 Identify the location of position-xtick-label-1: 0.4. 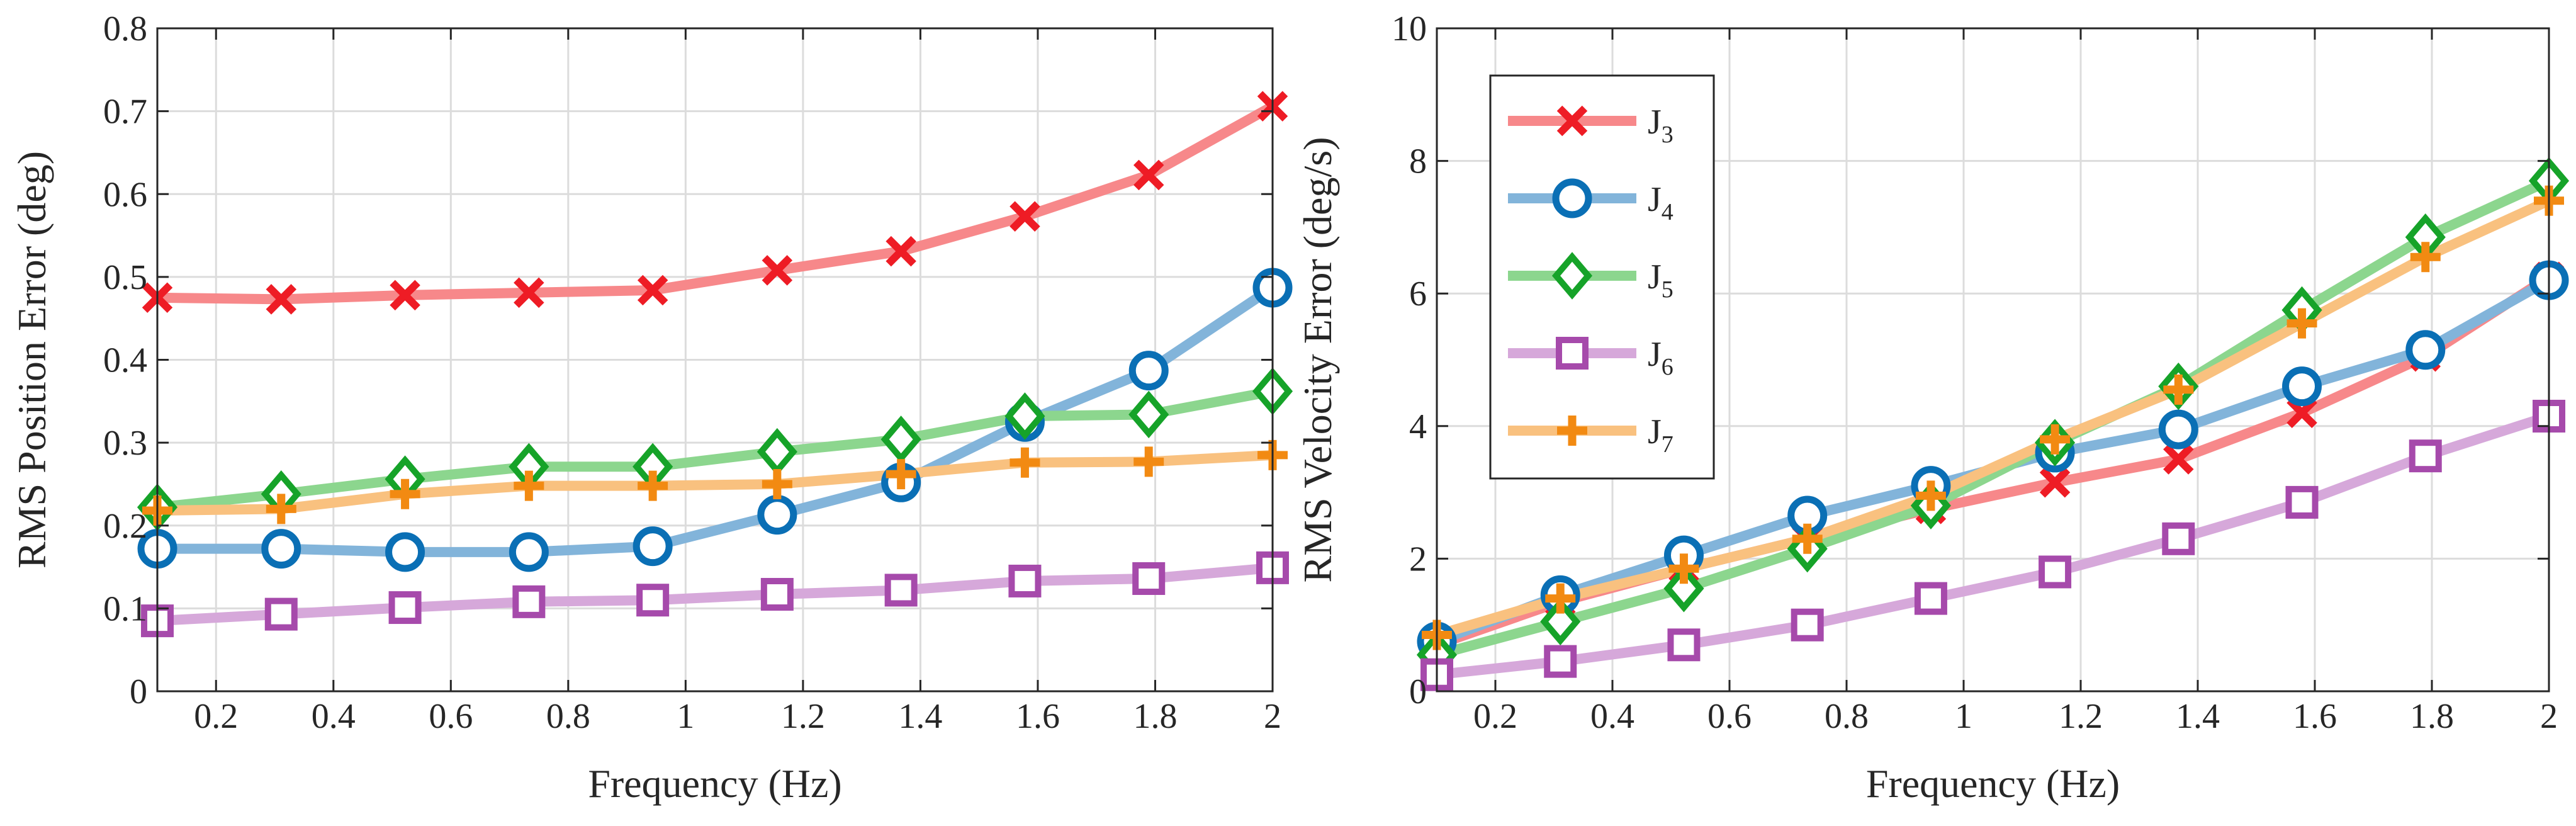
(334, 716).